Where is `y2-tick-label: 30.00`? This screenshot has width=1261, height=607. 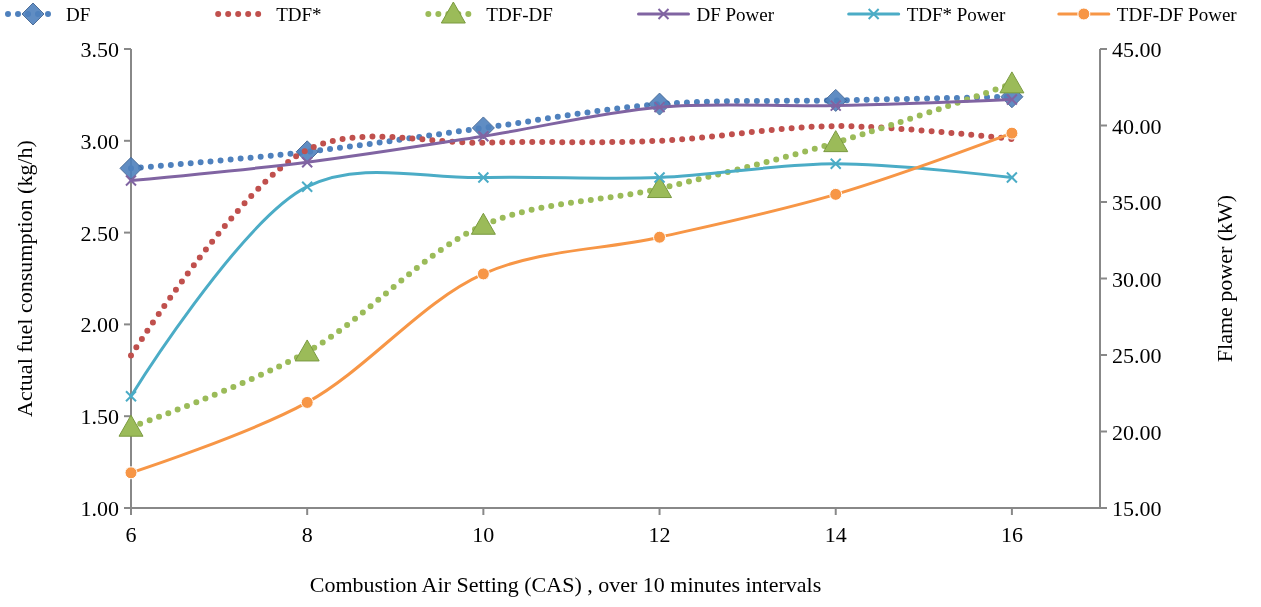 y2-tick-label: 30.00 is located at coordinates (1137, 279).